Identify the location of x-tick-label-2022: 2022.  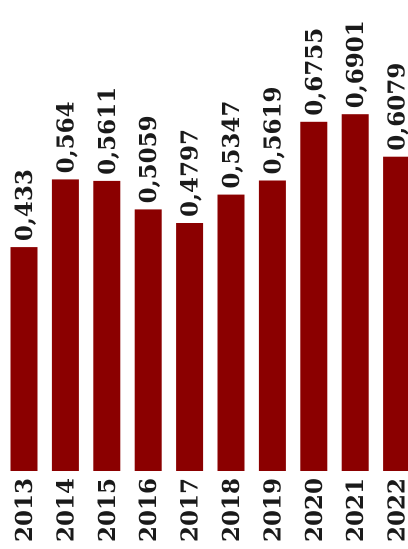
(396, 510).